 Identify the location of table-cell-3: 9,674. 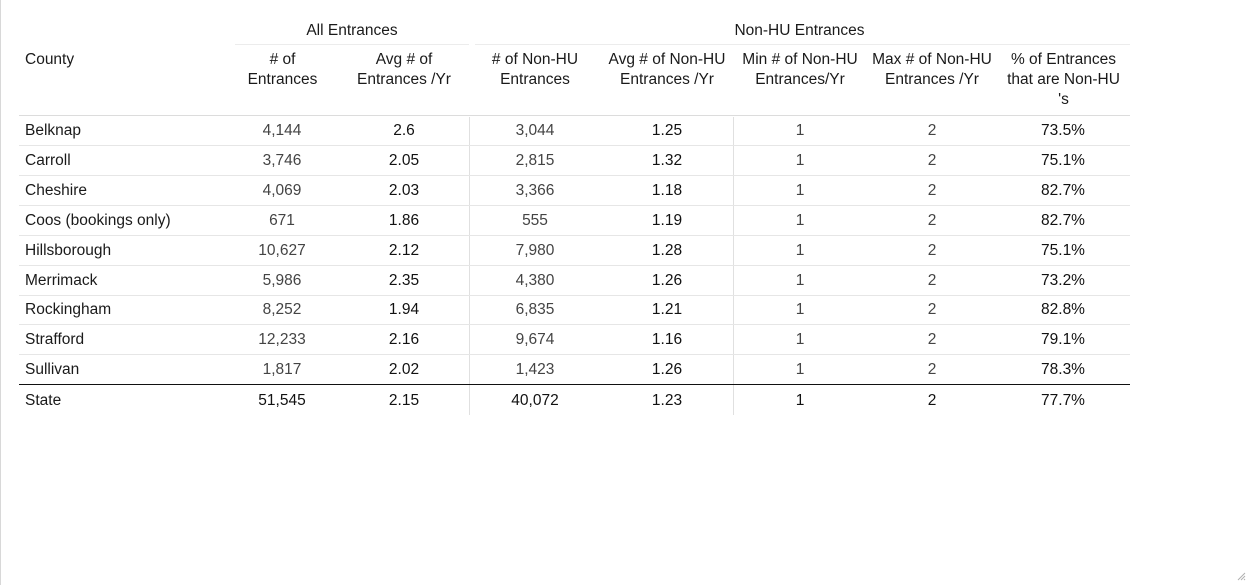
(535, 340).